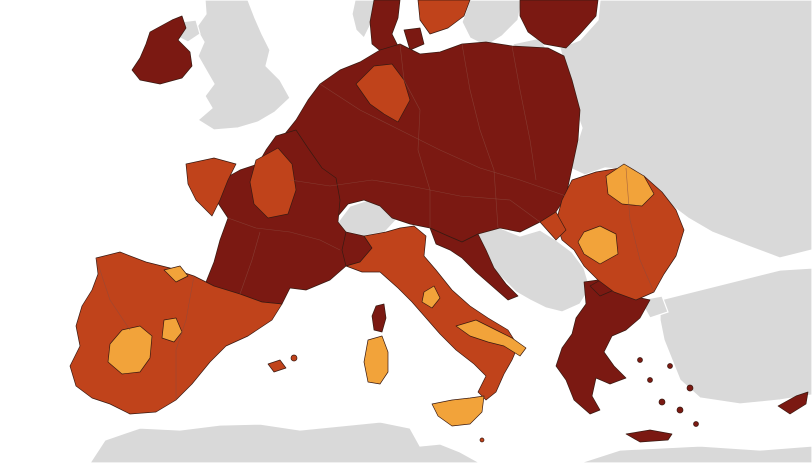 The image size is (812, 463). Describe the element at coordinates (474, 264) in the screenshot. I see `croatia` at that location.